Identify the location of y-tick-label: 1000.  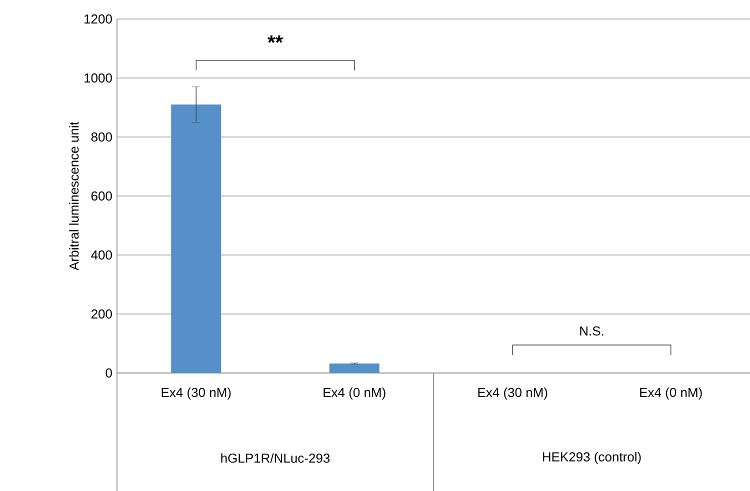
(98, 78).